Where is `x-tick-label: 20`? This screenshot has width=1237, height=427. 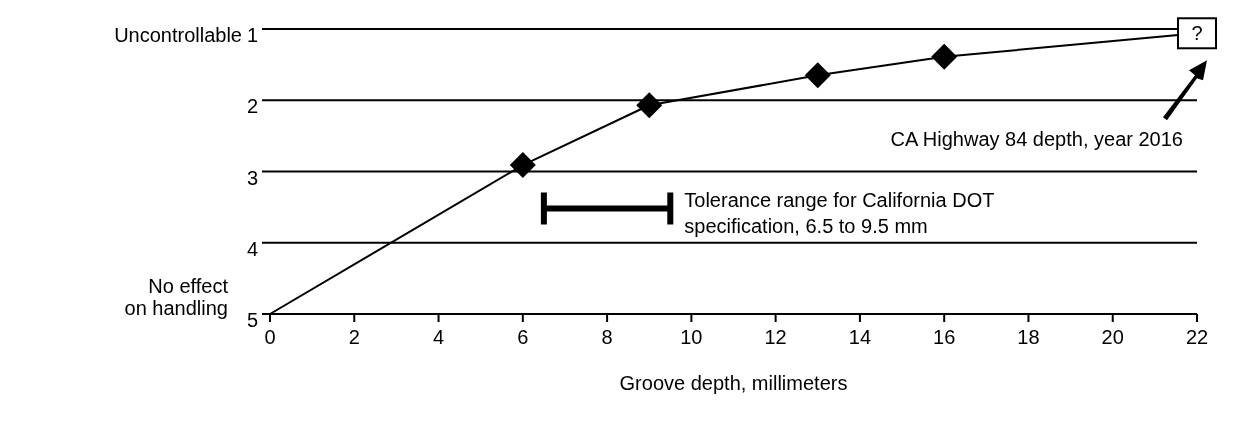
x-tick-label: 20 is located at coordinates (1112, 337).